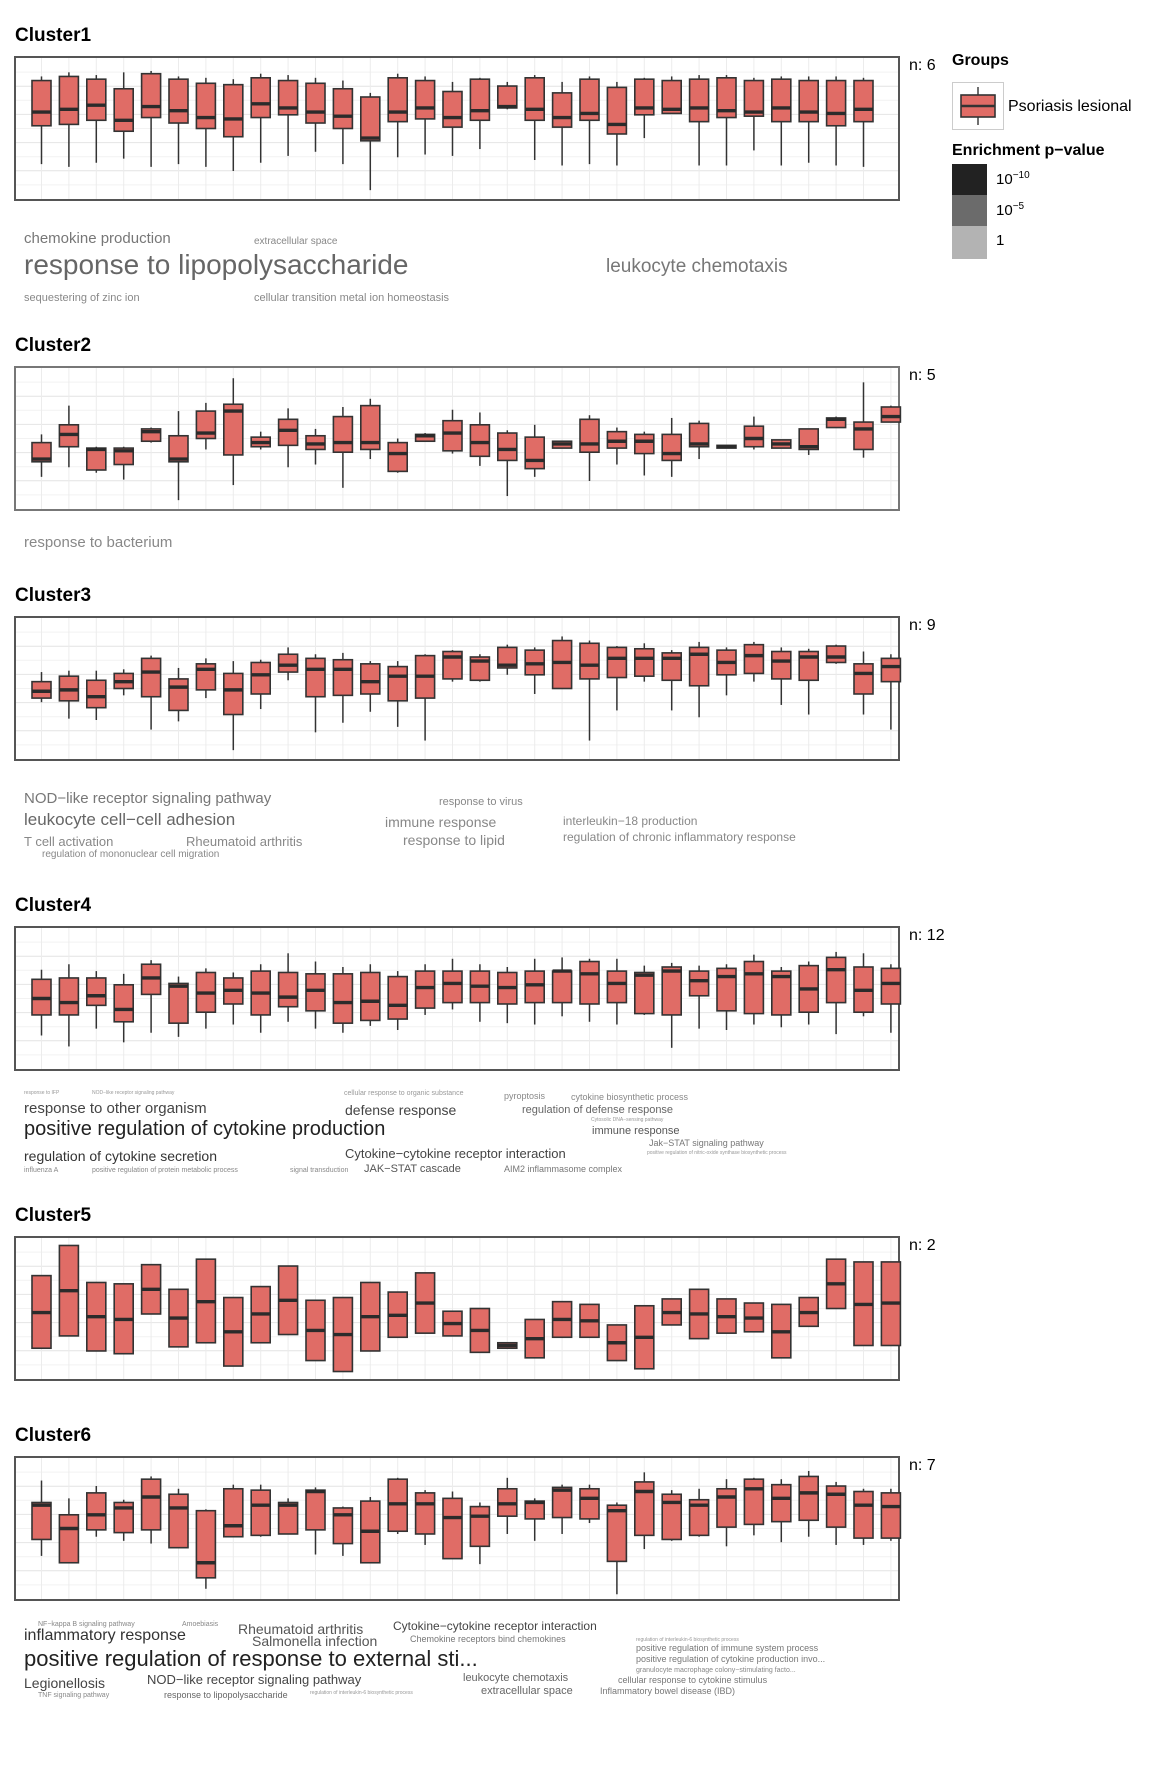  I want to click on cluster-title: Cluster6, so click(53, 1435).